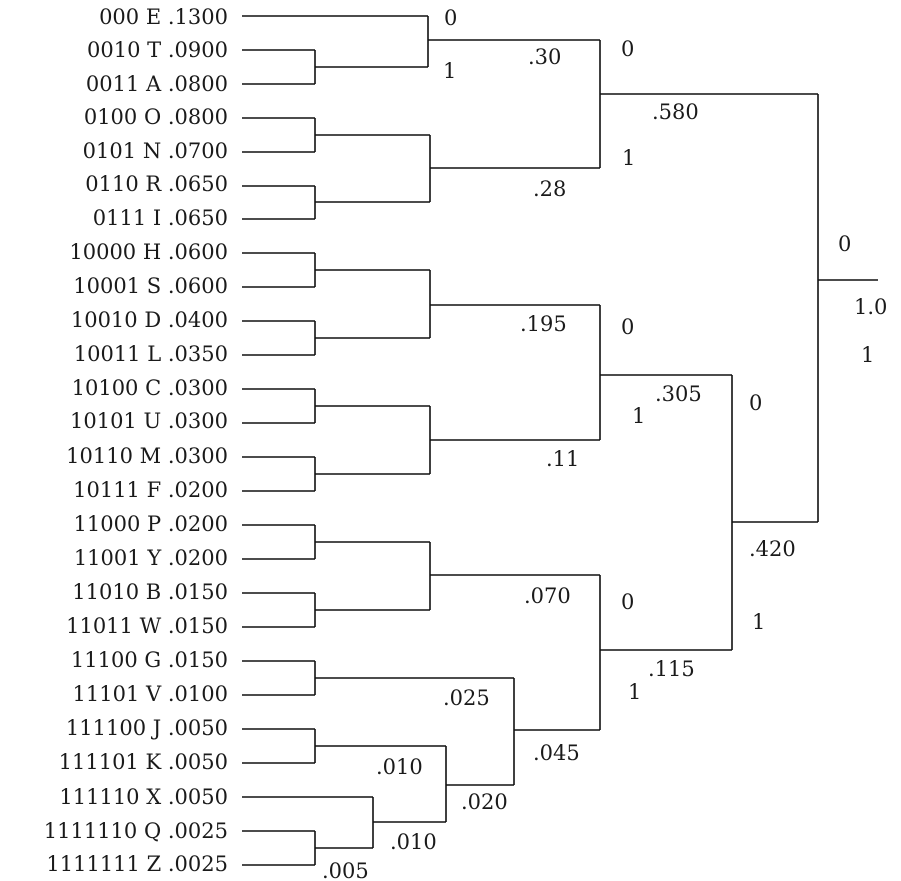 The image size is (901, 881). Describe the element at coordinates (847, 308) in the screenshot. I see `edge-join-root` at that location.